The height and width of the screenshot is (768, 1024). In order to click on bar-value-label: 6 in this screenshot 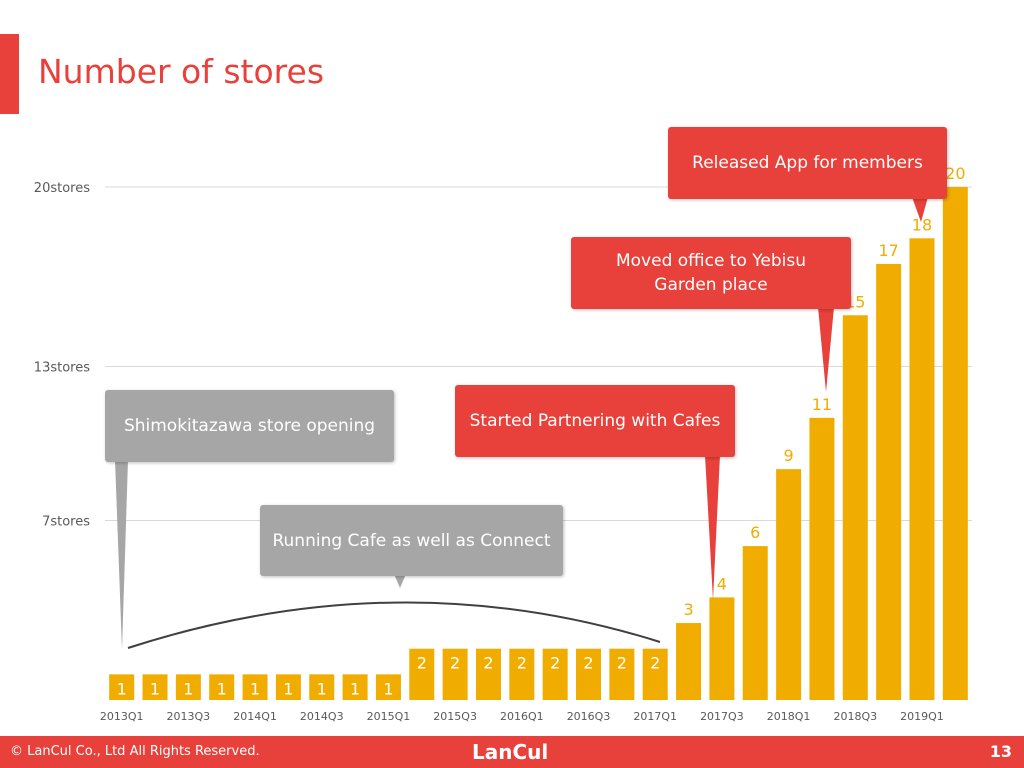, I will do `click(755, 532)`.